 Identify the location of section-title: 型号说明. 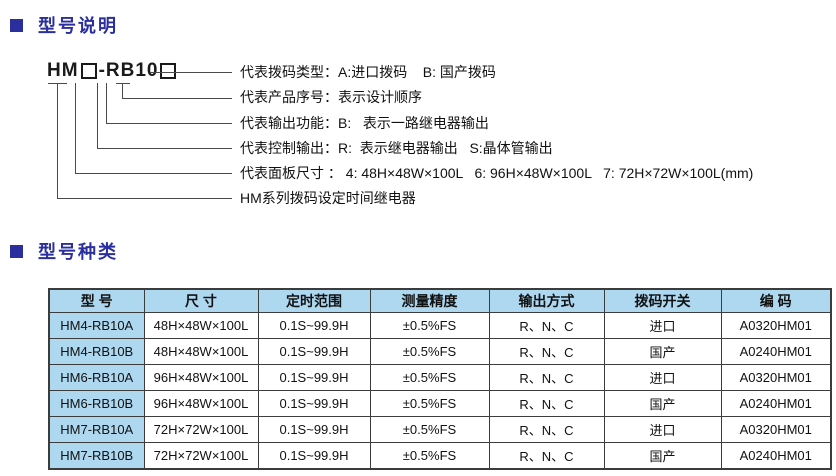
(78, 26).